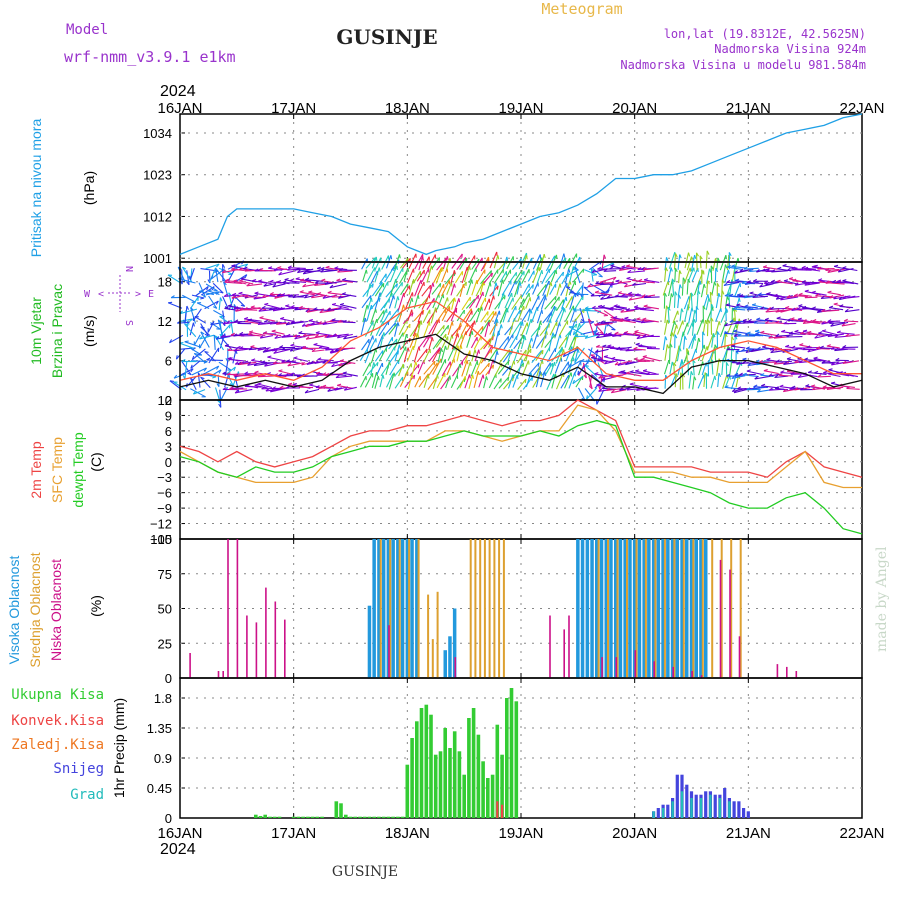 Image resolution: width=900 pixels, height=900 pixels. I want to click on wind-speed-line, so click(521, 364).